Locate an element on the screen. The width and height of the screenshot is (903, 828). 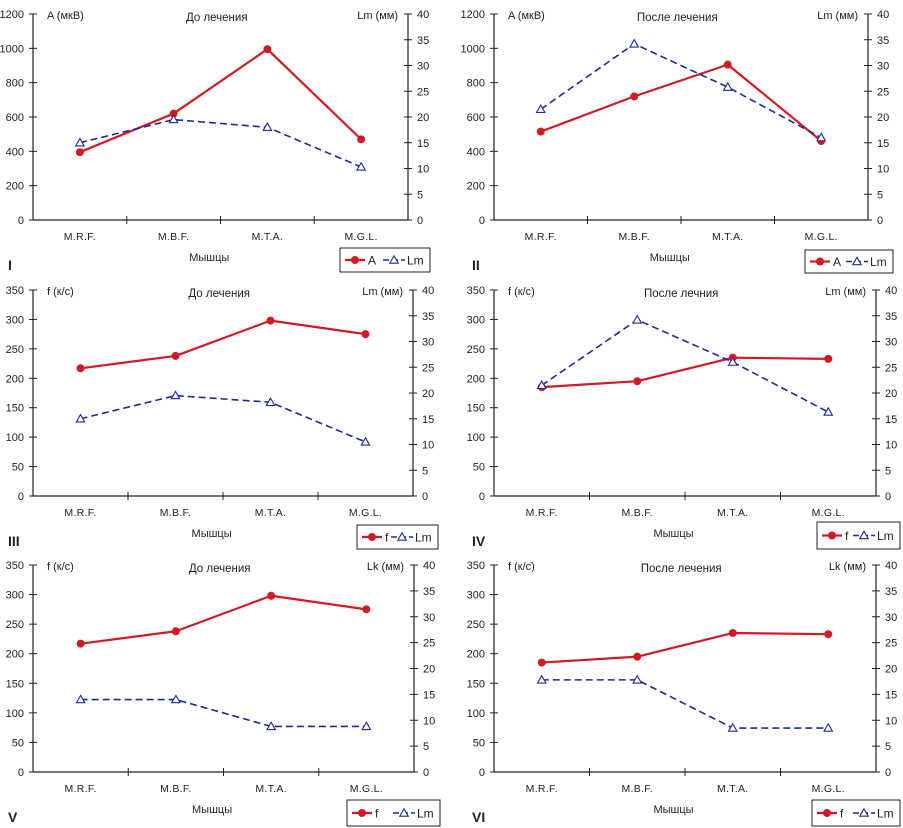
y-tick-label-left: 400 is located at coordinates (15, 152).